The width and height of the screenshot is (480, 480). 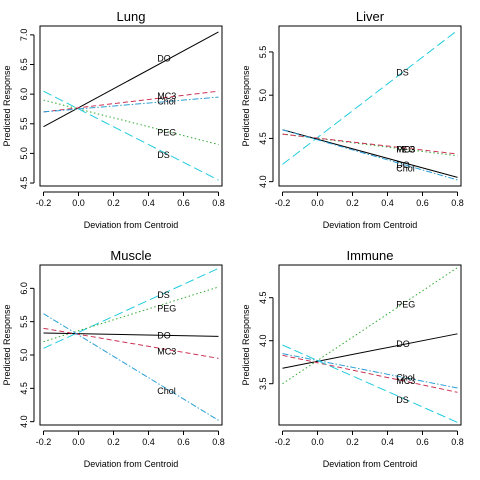 I want to click on panel-title: Lung, so click(x=131, y=16).